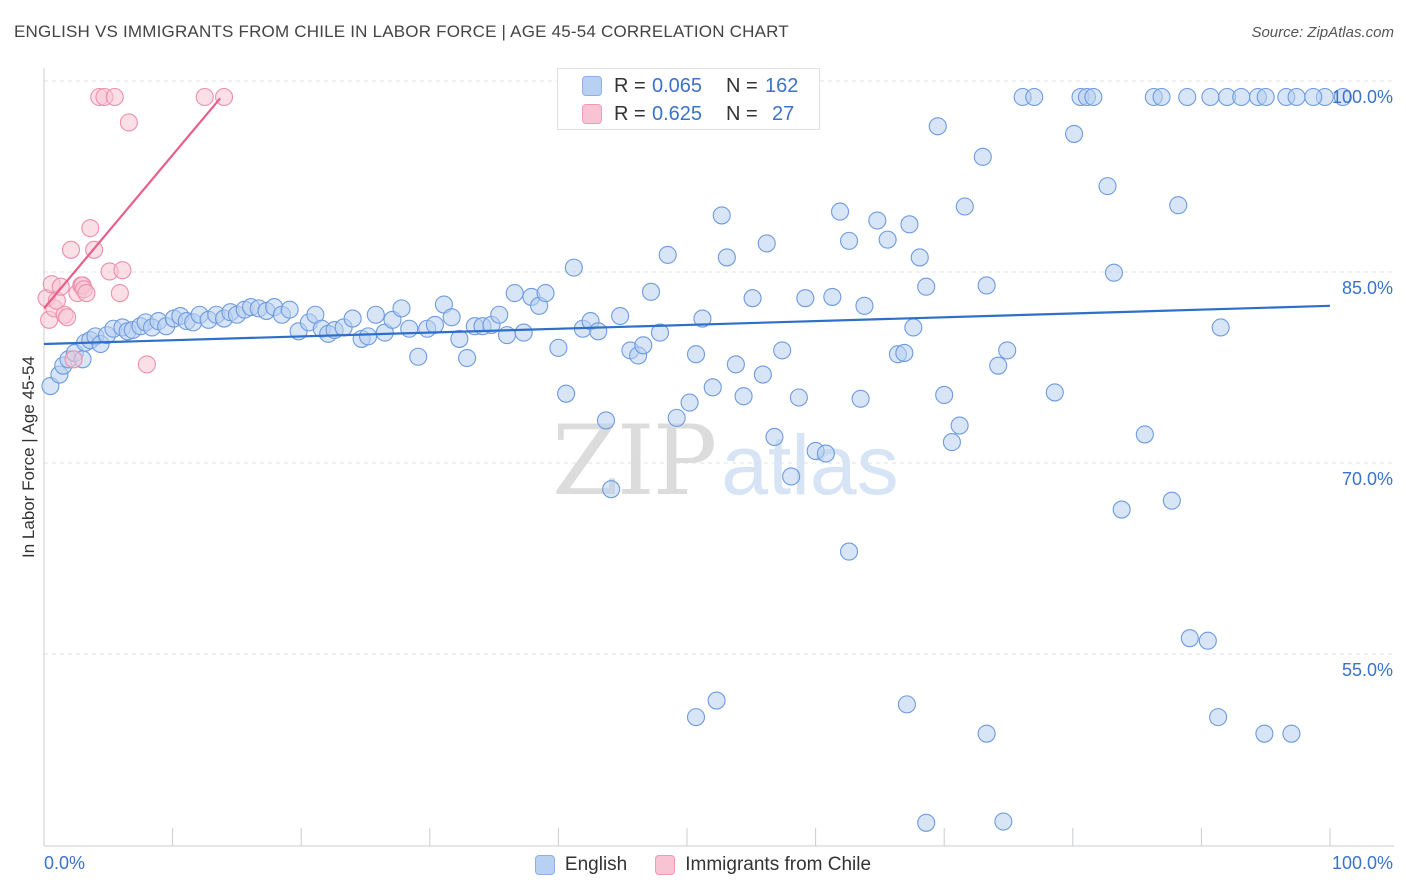  Describe the element at coordinates (1367, 479) in the screenshot. I see `y-tick-label: 70.0%` at that location.